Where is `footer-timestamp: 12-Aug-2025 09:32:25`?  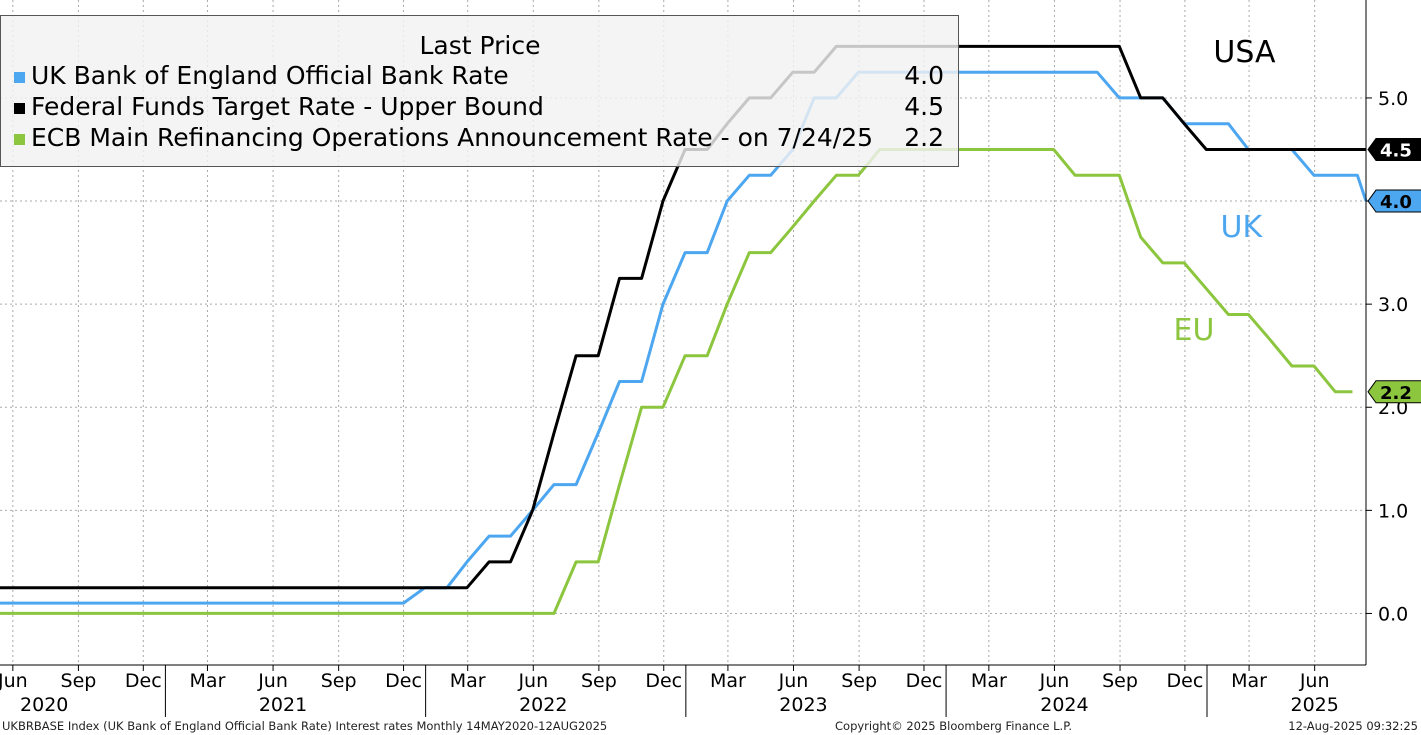 footer-timestamp: 12-Aug-2025 09:32:25 is located at coordinates (1353, 726).